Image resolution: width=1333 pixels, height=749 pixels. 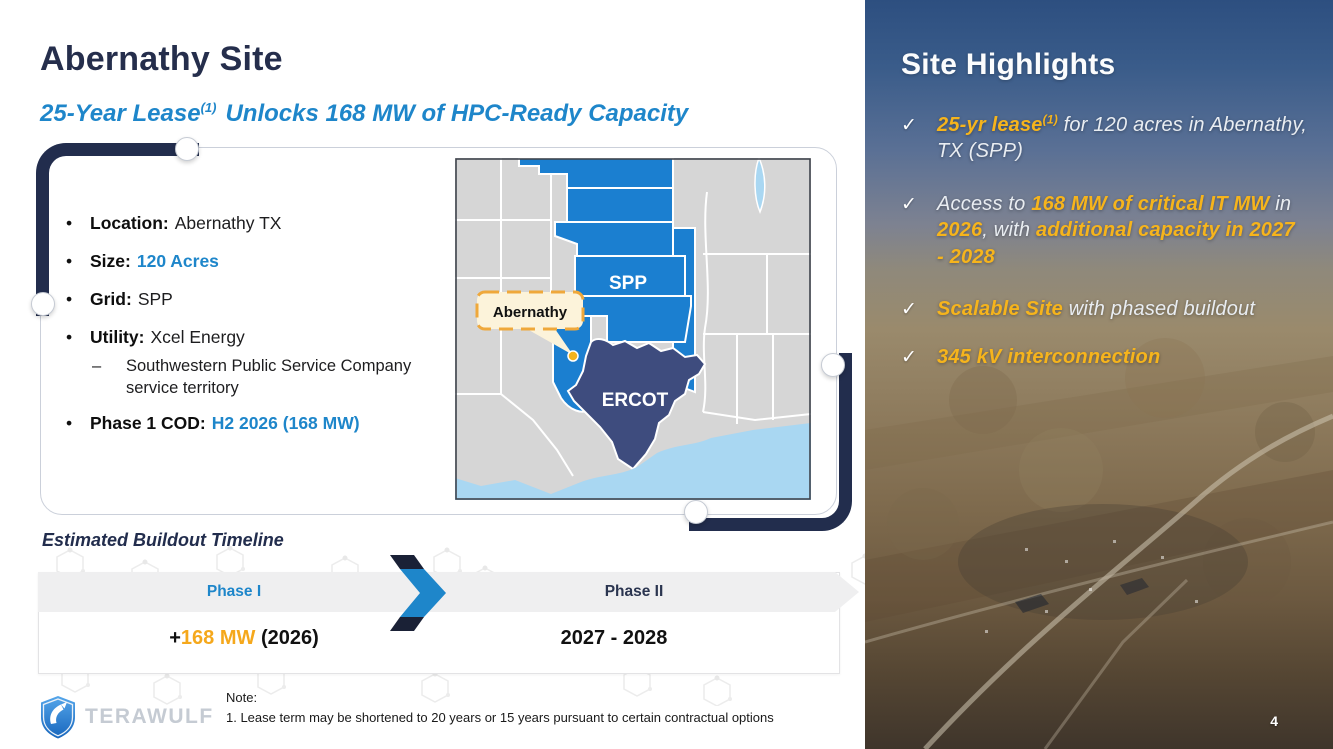 I want to click on highlight-item-scalable: ✓ Scalable Site with phased buildout, so click(x=1104, y=309).